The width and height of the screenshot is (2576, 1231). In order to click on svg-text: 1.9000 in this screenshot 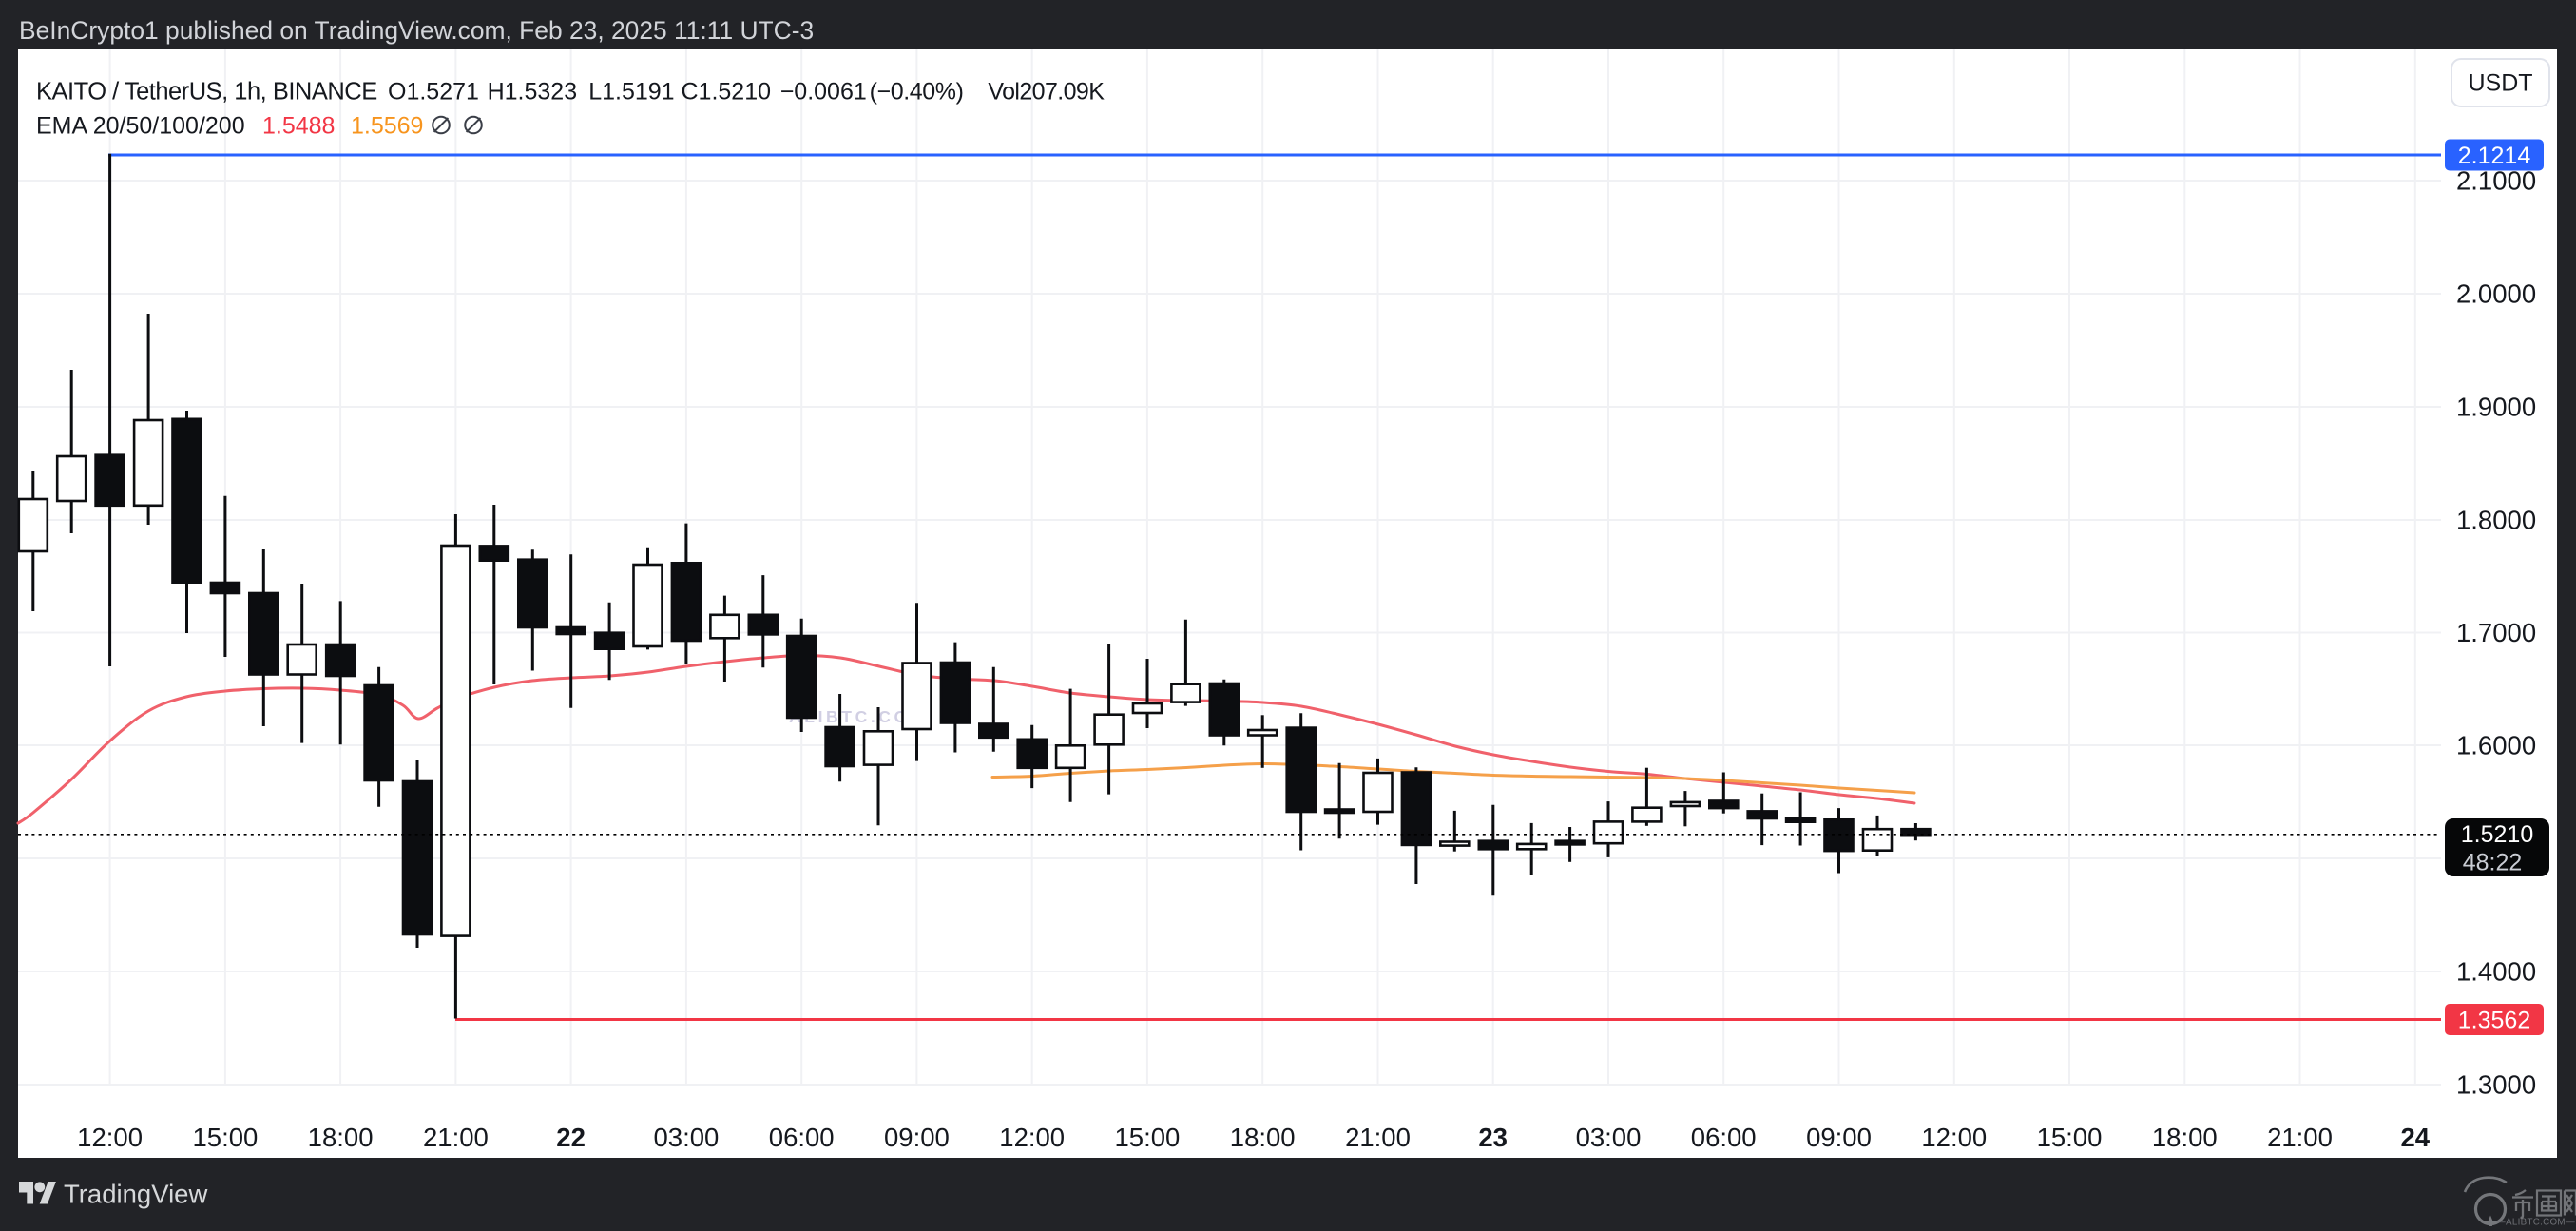, I will do `click(2496, 408)`.